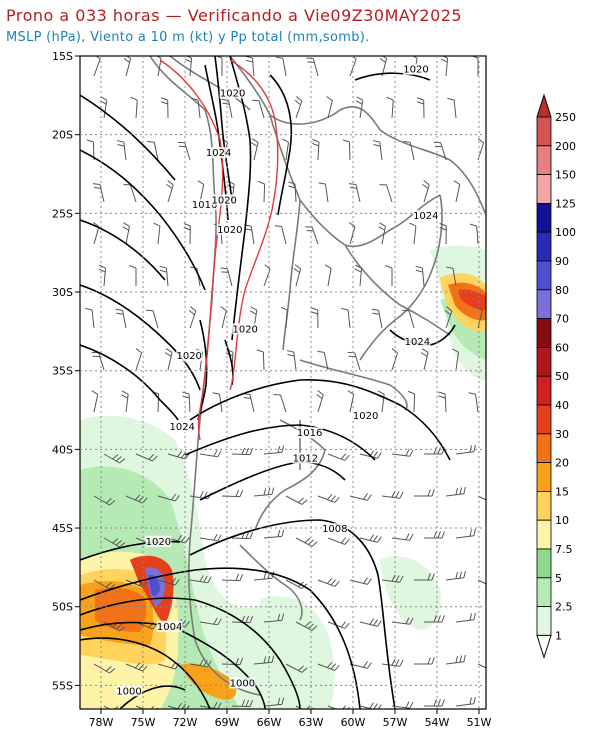  What do you see at coordinates (564, 607) in the screenshot?
I see `colorbar-label: 2.5` at bounding box center [564, 607].